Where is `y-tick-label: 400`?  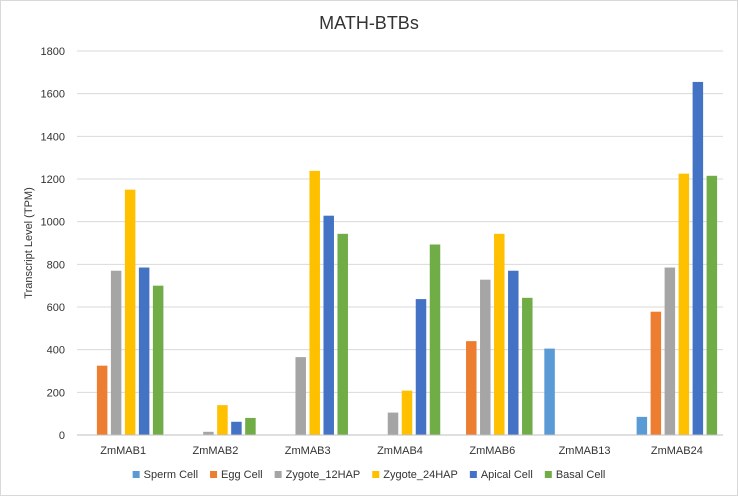
y-tick-label: 400 is located at coordinates (56, 351).